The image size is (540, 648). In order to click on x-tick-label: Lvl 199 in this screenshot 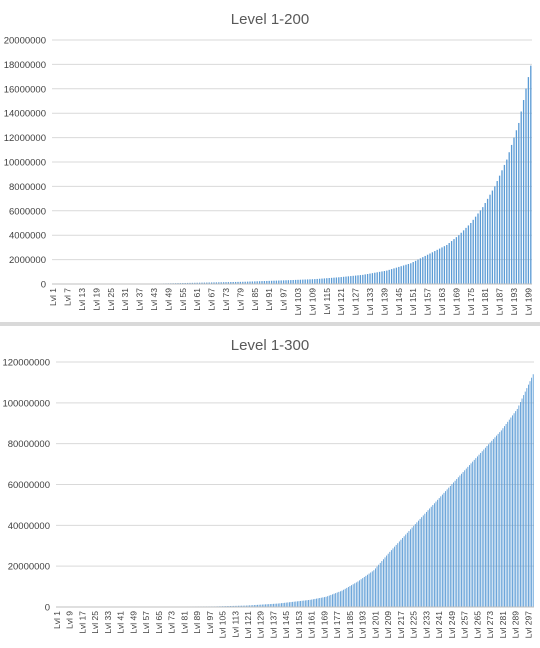, I will do `click(528, 302)`.